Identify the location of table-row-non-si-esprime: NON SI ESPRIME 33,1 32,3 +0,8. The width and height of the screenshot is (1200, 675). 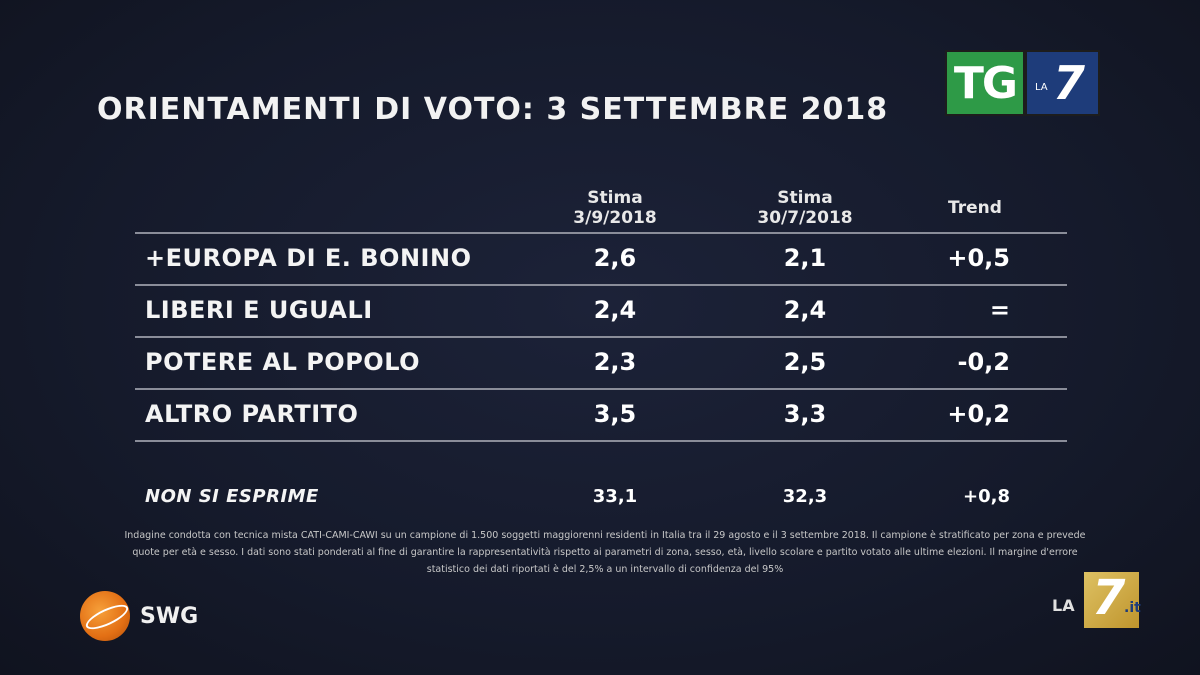
(601, 503).